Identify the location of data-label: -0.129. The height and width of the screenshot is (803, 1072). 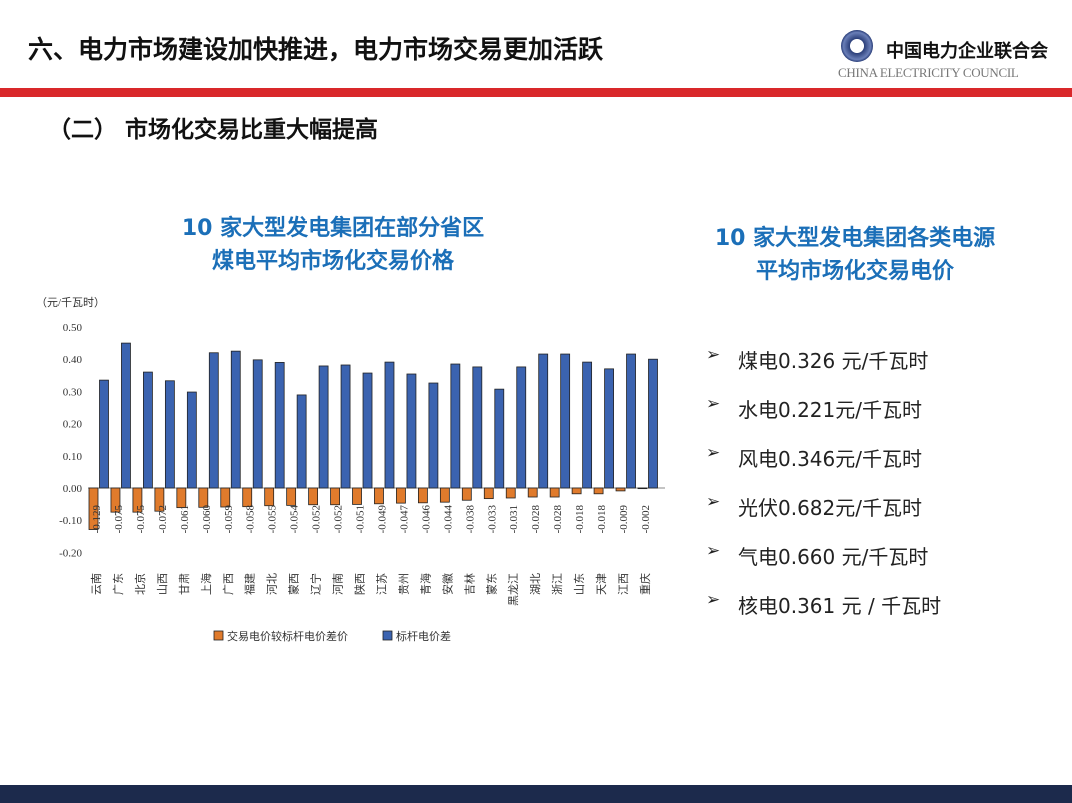
(97, 519).